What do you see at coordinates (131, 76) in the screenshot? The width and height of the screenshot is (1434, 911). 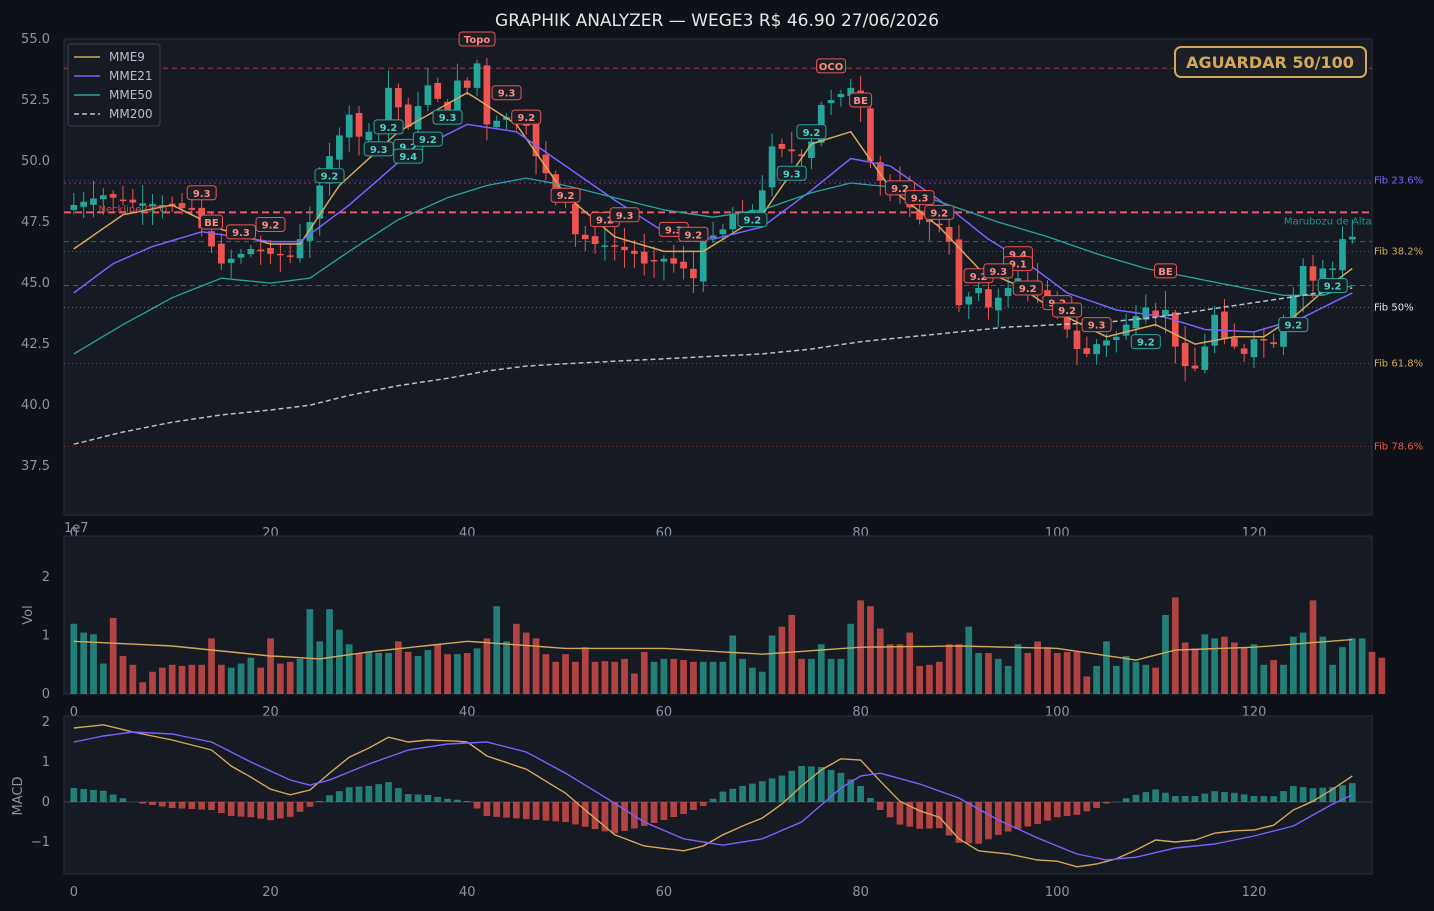 I see `legend-label: MME21` at bounding box center [131, 76].